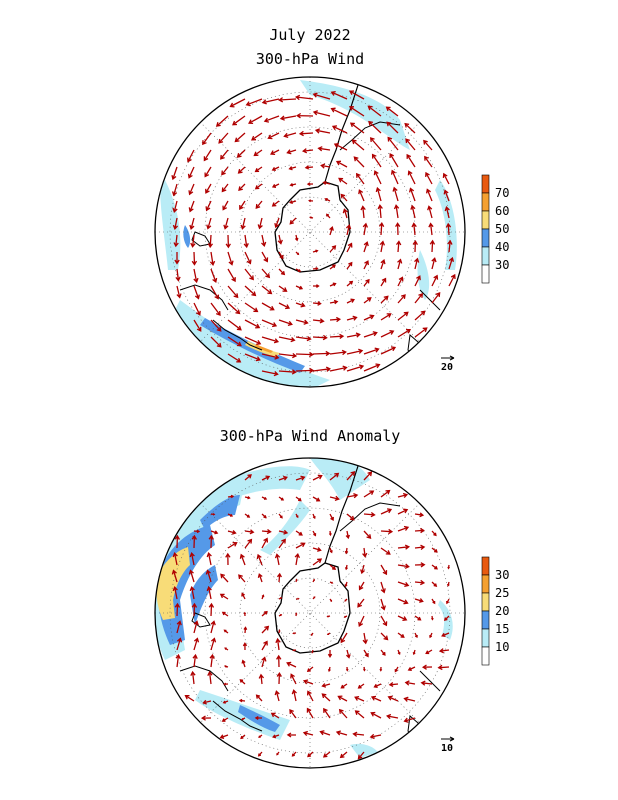  I want to click on wind-legend: 30 40 50 60 70, so click(495, 229).